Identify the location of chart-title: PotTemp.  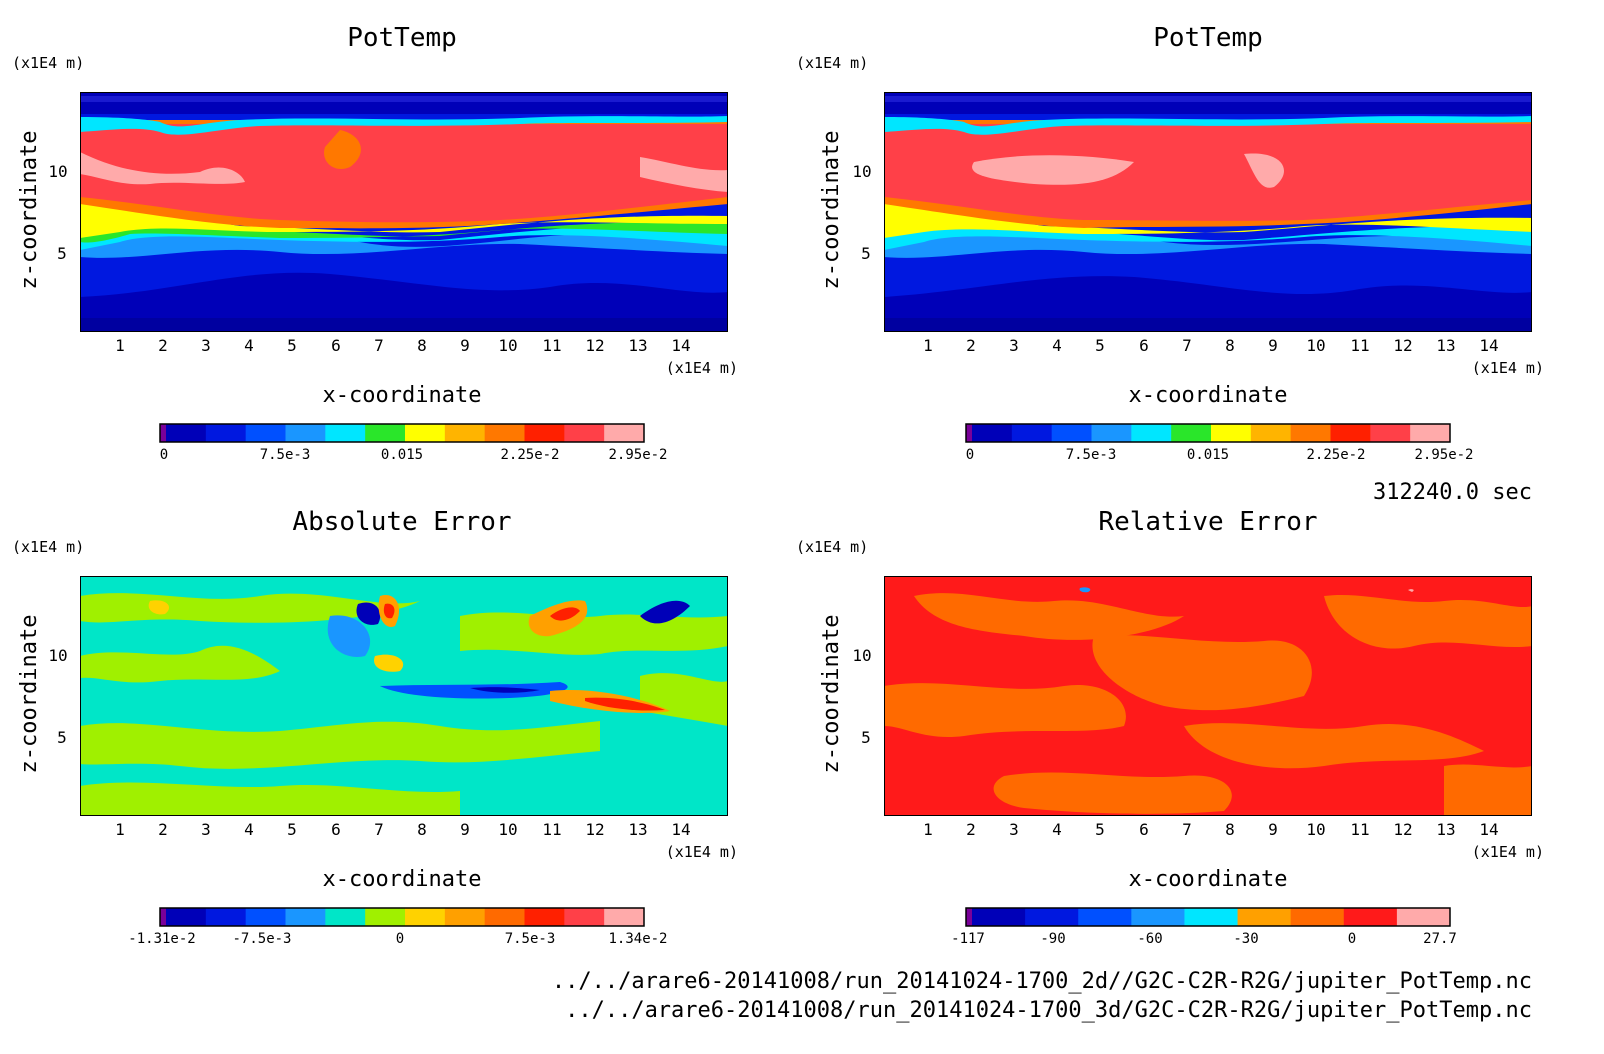
(402, 38).